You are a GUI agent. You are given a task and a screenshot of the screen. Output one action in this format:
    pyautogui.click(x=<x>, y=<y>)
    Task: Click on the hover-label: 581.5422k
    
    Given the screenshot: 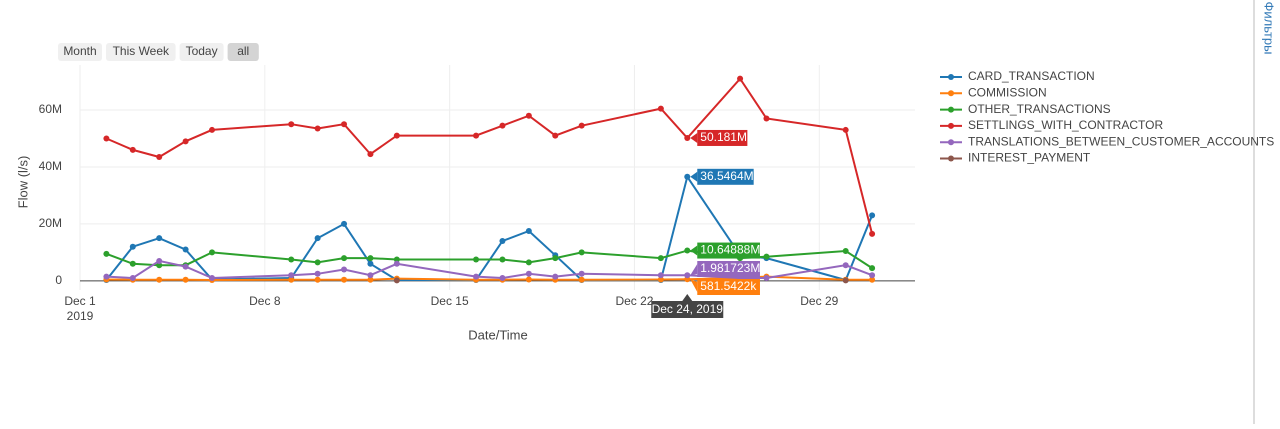 What is the action you would take?
    pyautogui.click(x=728, y=286)
    